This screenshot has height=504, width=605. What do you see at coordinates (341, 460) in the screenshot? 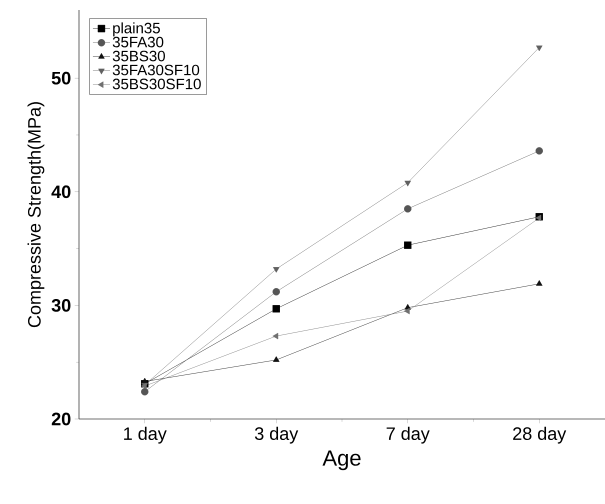
I see `x-axis-title: Age` at bounding box center [341, 460].